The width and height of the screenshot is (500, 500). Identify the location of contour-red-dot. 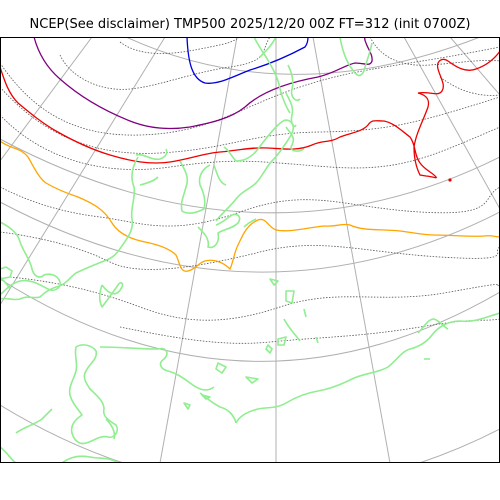
(450, 180).